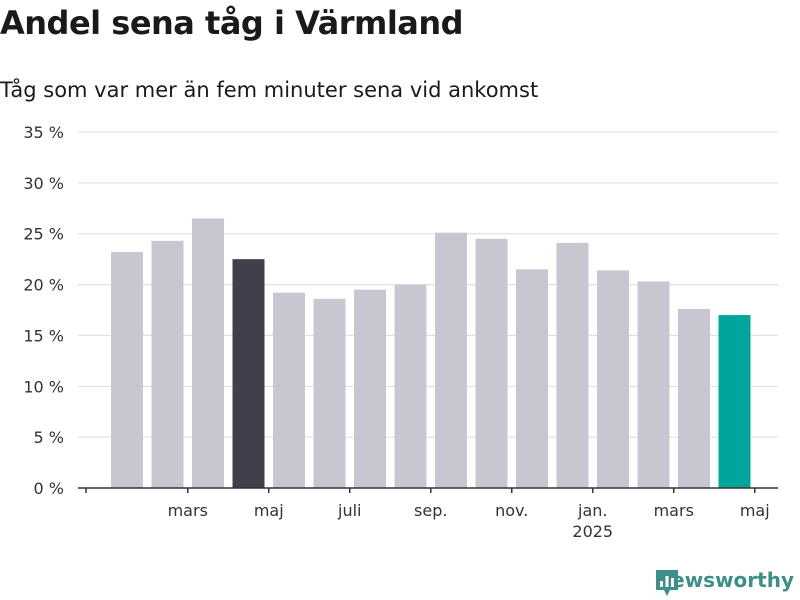 The image size is (800, 600). I want to click on y-tick-label: 15 %, so click(43, 335).